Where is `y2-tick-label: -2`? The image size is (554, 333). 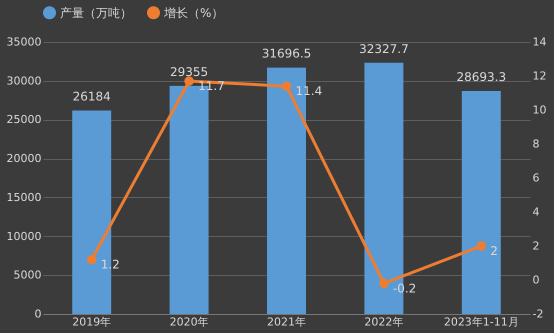 y2-tick-label: -2 is located at coordinates (538, 314).